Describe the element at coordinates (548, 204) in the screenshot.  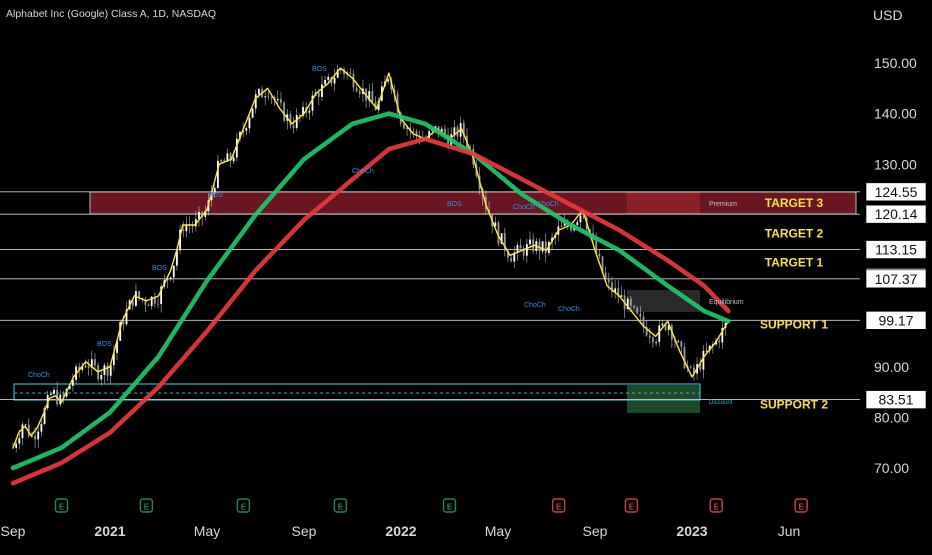
I see `choch-label-4: ChoCh` at that location.